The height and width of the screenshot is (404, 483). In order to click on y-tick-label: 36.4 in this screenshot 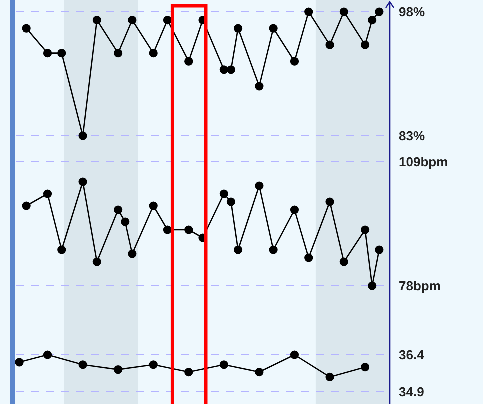, I will do `click(412, 355)`.